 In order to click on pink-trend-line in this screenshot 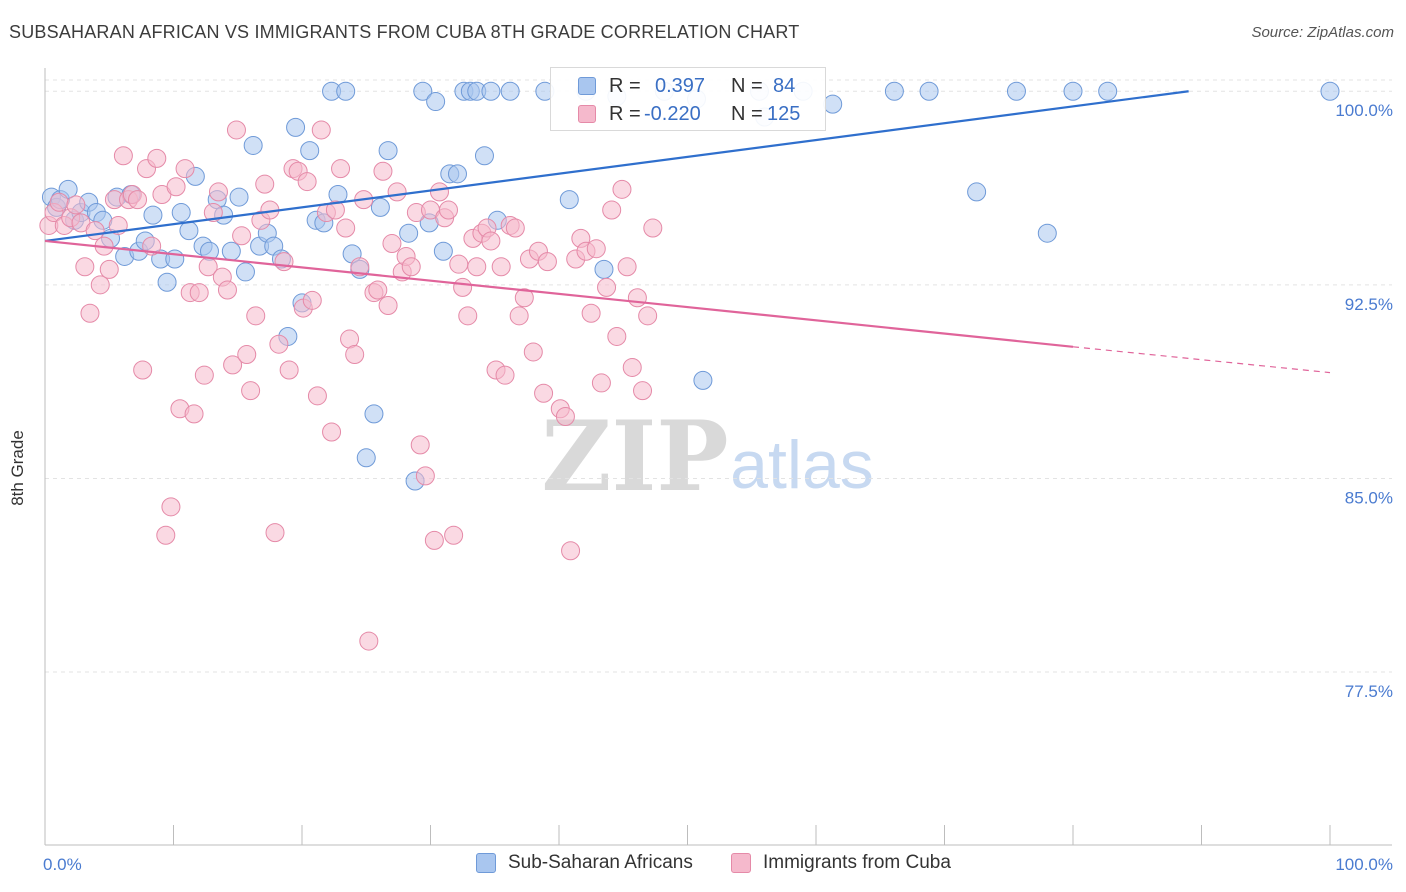, I will do `click(559, 293)`.